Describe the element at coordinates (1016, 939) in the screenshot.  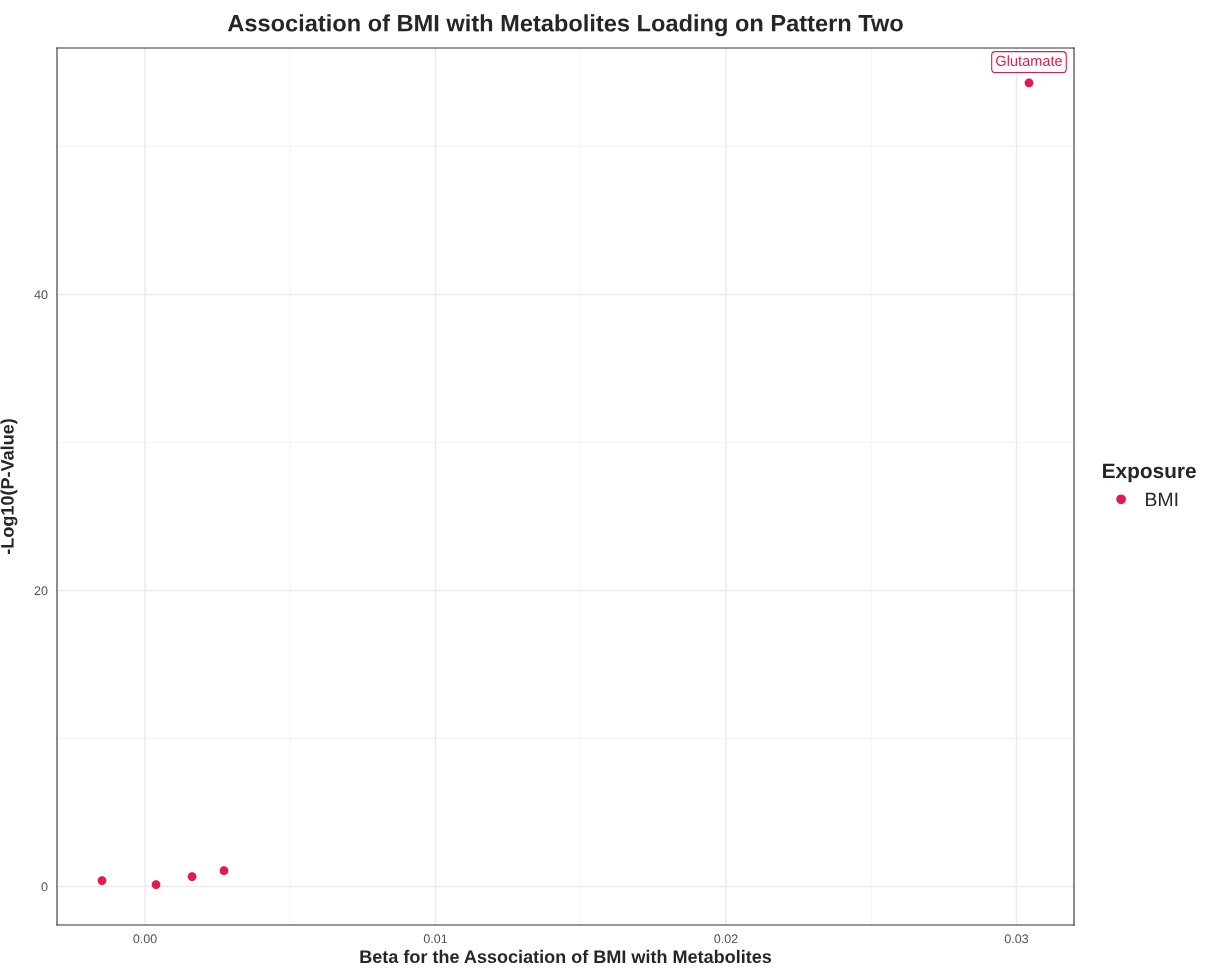
I see `x-tick-label: 0.03` at that location.